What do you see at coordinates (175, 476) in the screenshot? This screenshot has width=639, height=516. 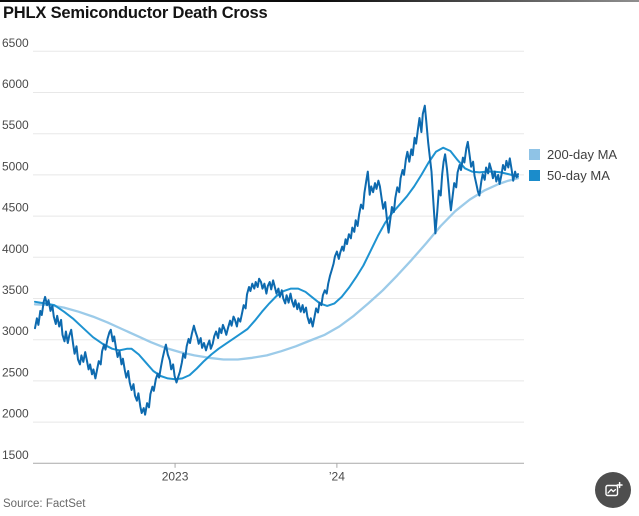 I see `x-axis-tick-label: 2023` at bounding box center [175, 476].